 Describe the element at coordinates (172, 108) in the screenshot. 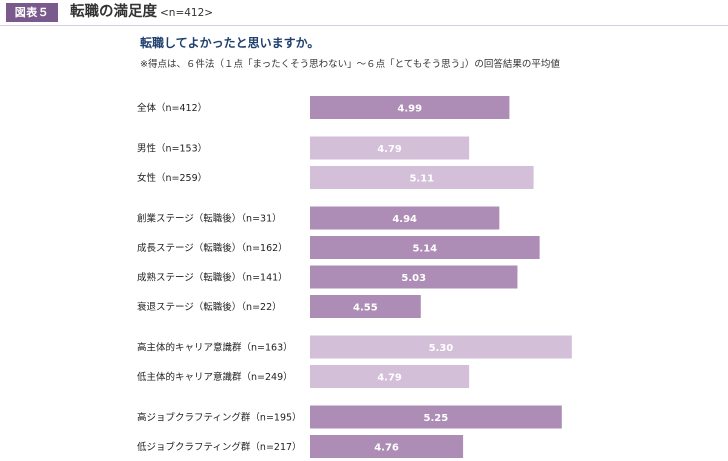

I see `row-label: 全体（n=412）` at that location.